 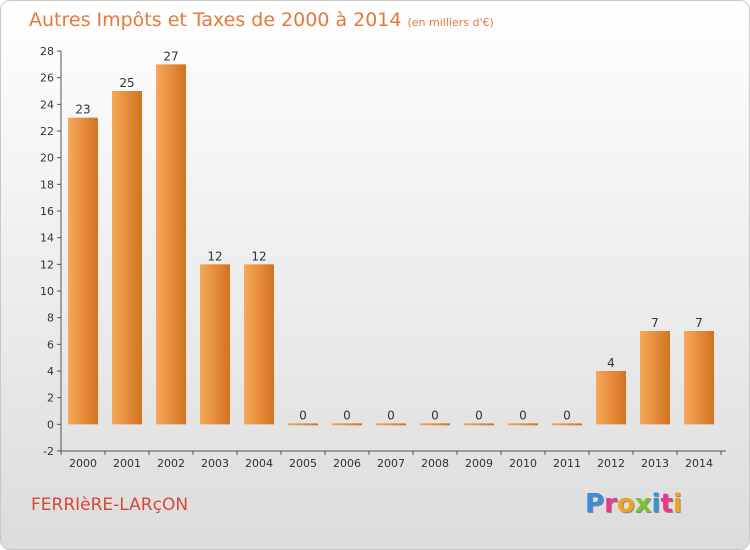 I want to click on data-label-2010: 0, so click(x=523, y=415).